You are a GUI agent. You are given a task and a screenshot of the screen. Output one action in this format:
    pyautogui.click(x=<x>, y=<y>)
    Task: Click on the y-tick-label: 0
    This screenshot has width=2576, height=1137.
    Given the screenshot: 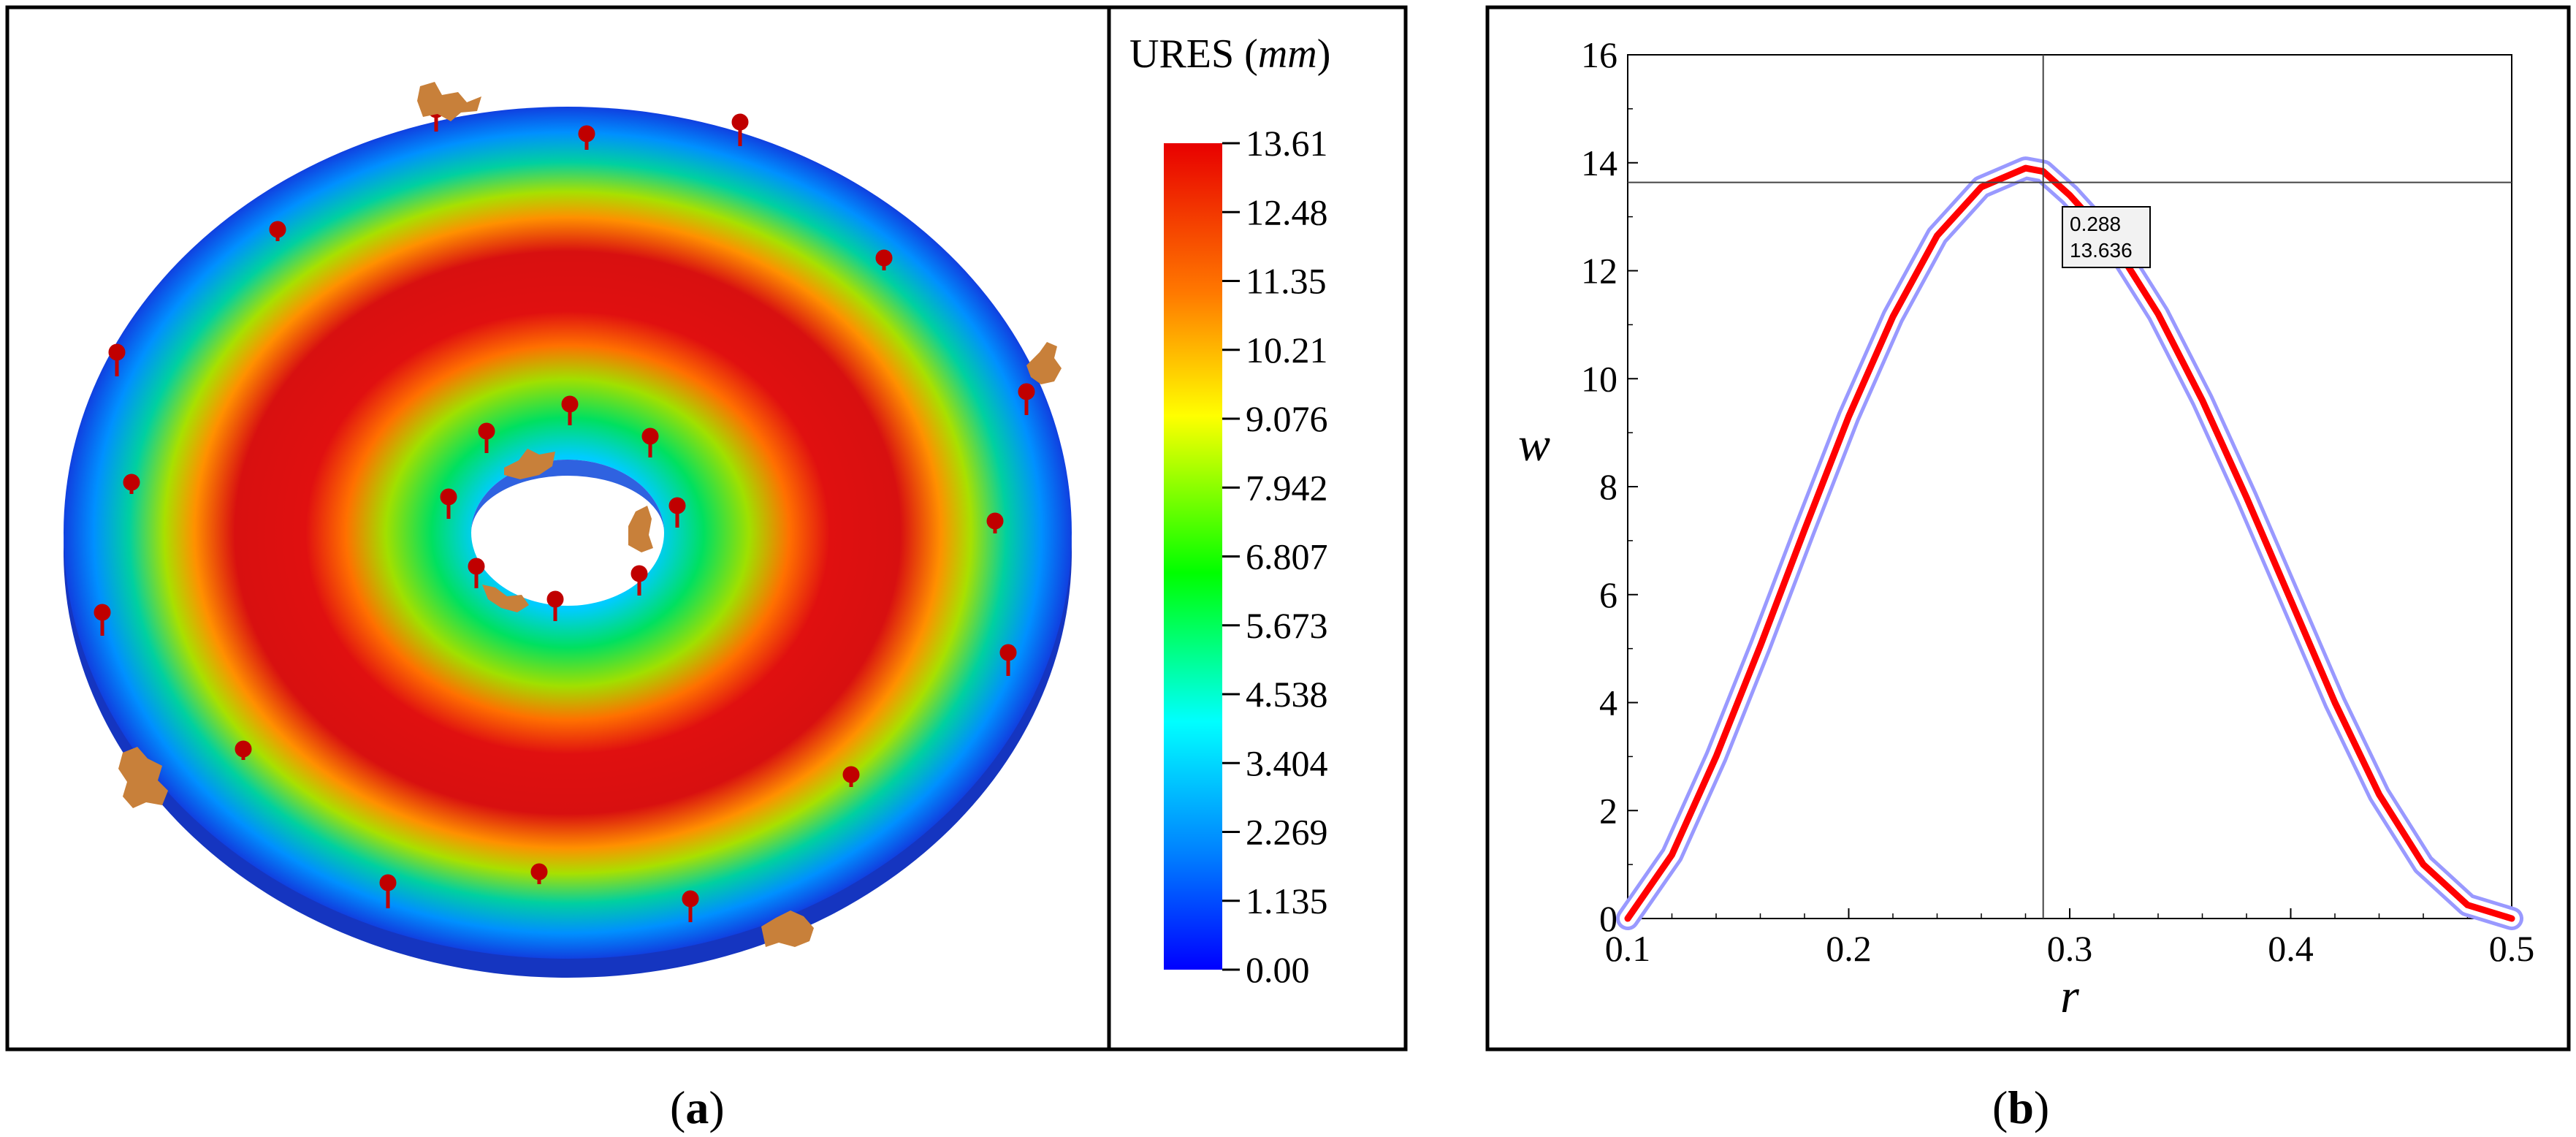 What is the action you would take?
    pyautogui.click(x=1608, y=918)
    